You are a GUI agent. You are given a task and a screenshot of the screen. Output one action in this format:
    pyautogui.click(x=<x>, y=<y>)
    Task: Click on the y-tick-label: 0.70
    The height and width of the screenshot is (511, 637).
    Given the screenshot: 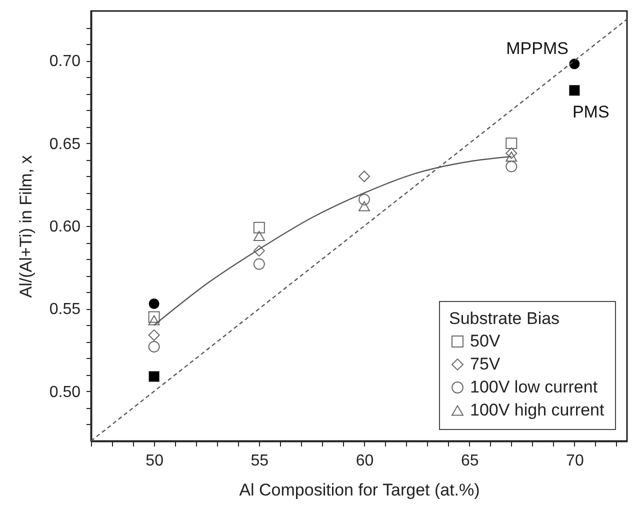 What is the action you would take?
    pyautogui.click(x=65, y=61)
    